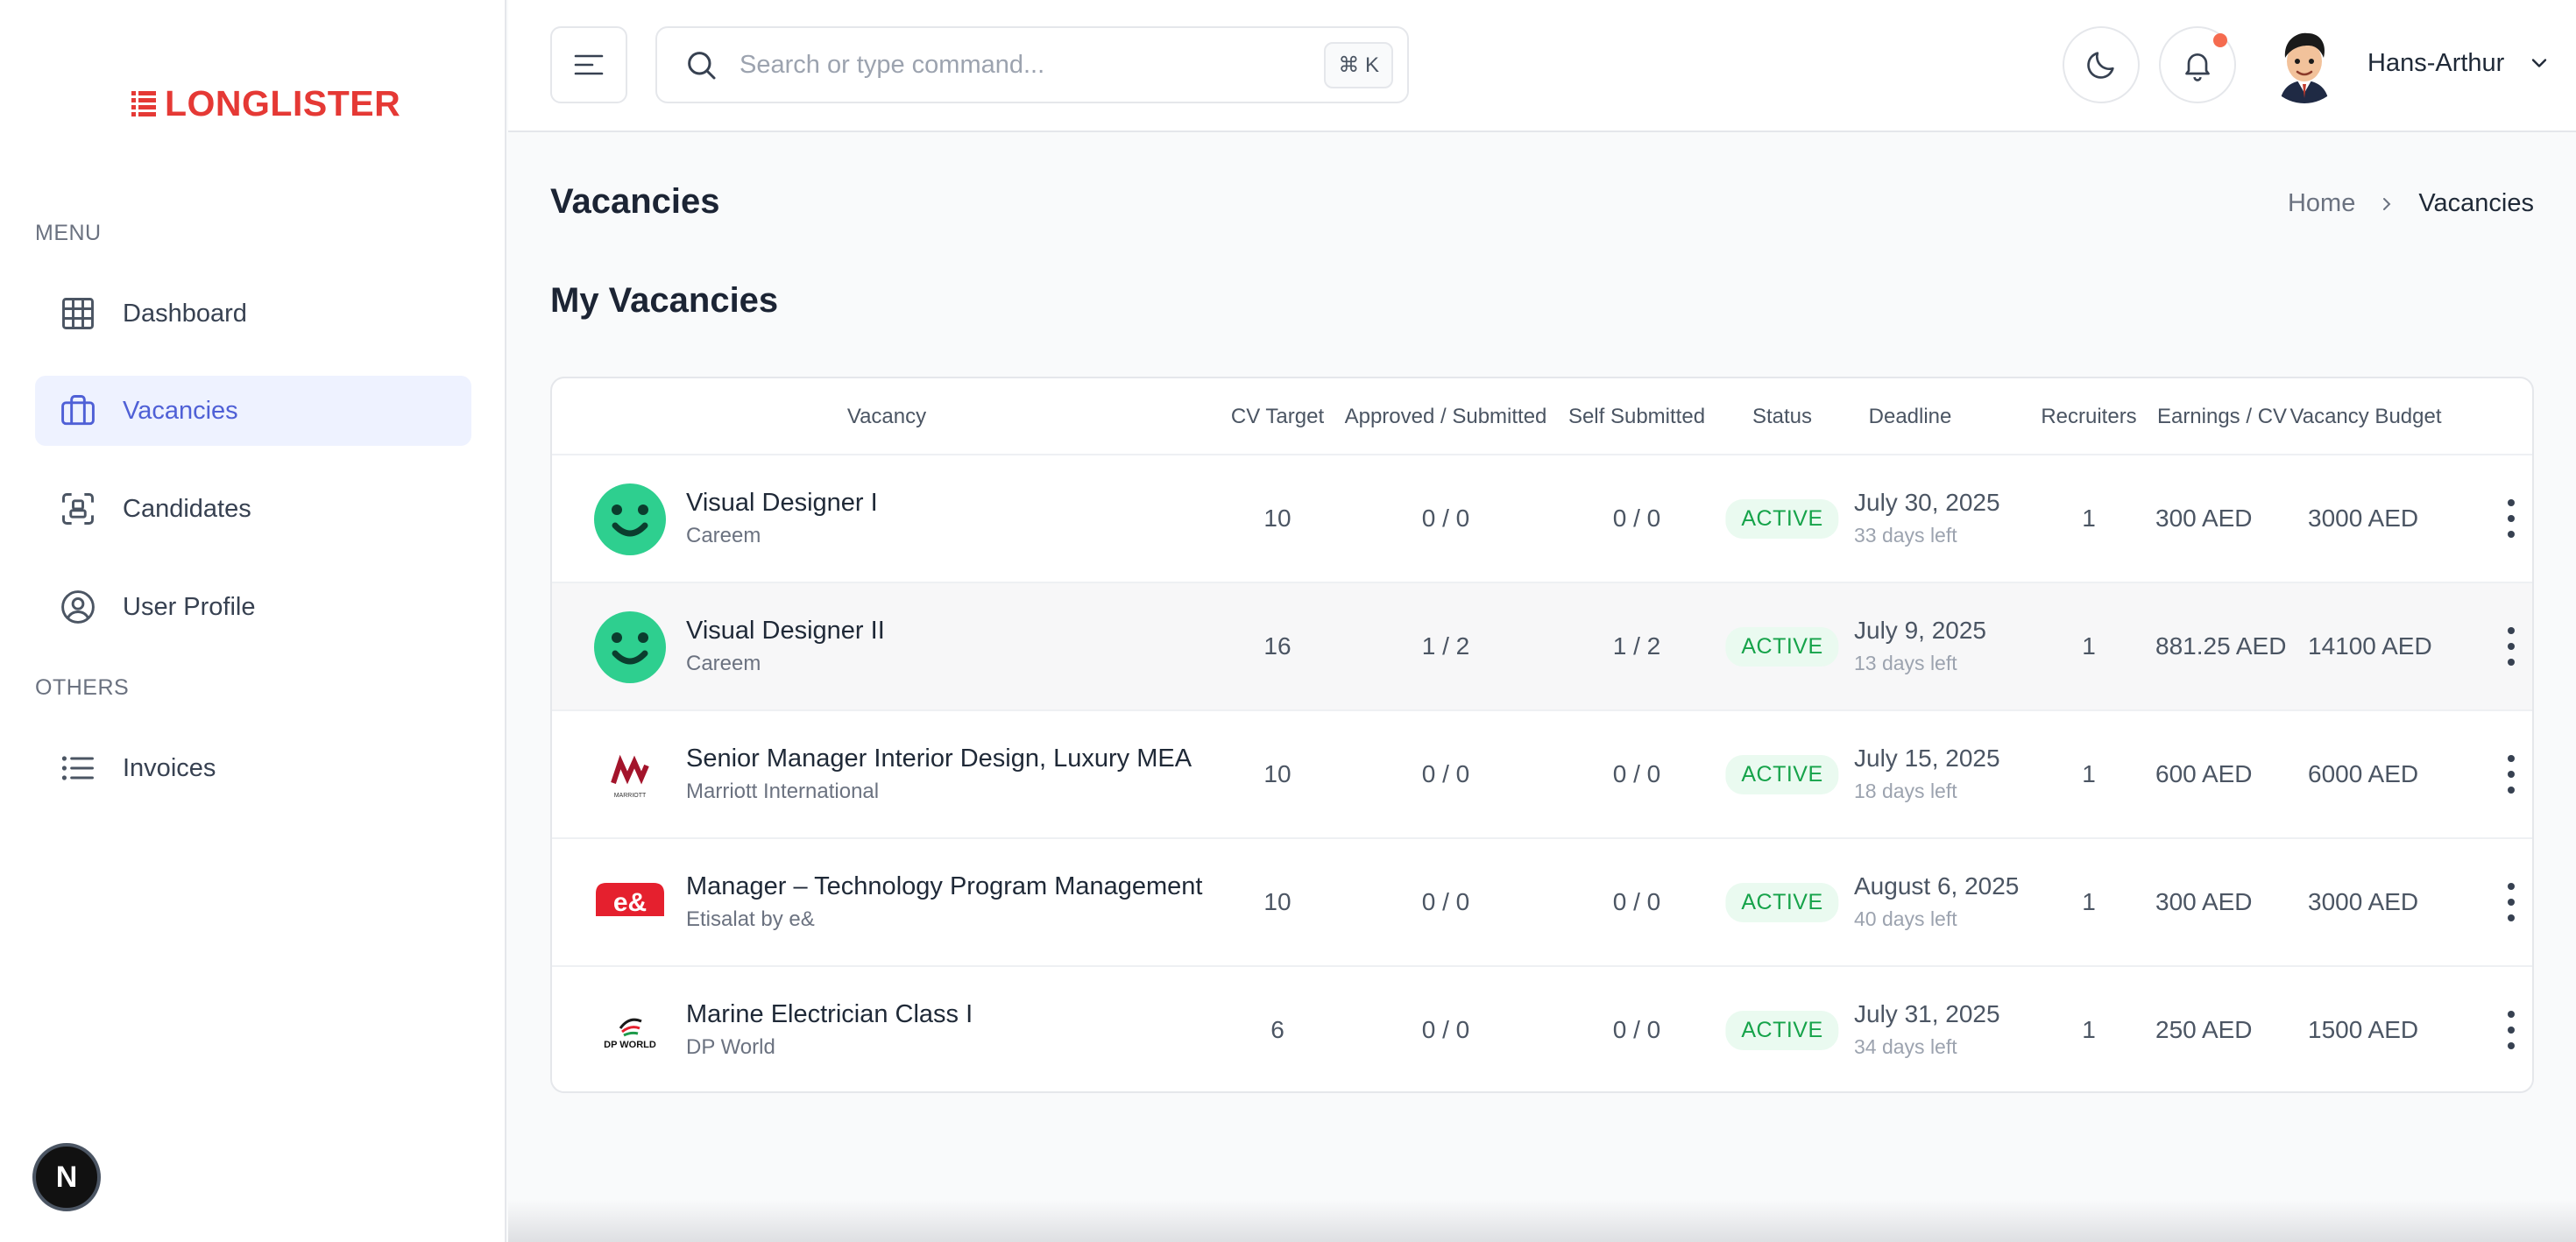 The image size is (2576, 1242). Describe the element at coordinates (2304, 63) in the screenshot. I see `avatar` at that location.